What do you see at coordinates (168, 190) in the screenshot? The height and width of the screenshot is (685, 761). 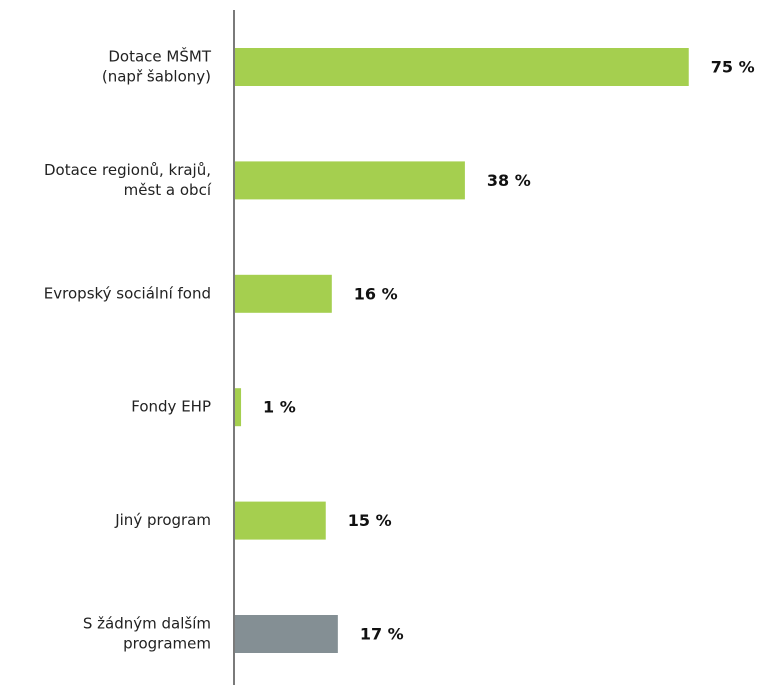 I see `category-label: měst a obcí` at bounding box center [168, 190].